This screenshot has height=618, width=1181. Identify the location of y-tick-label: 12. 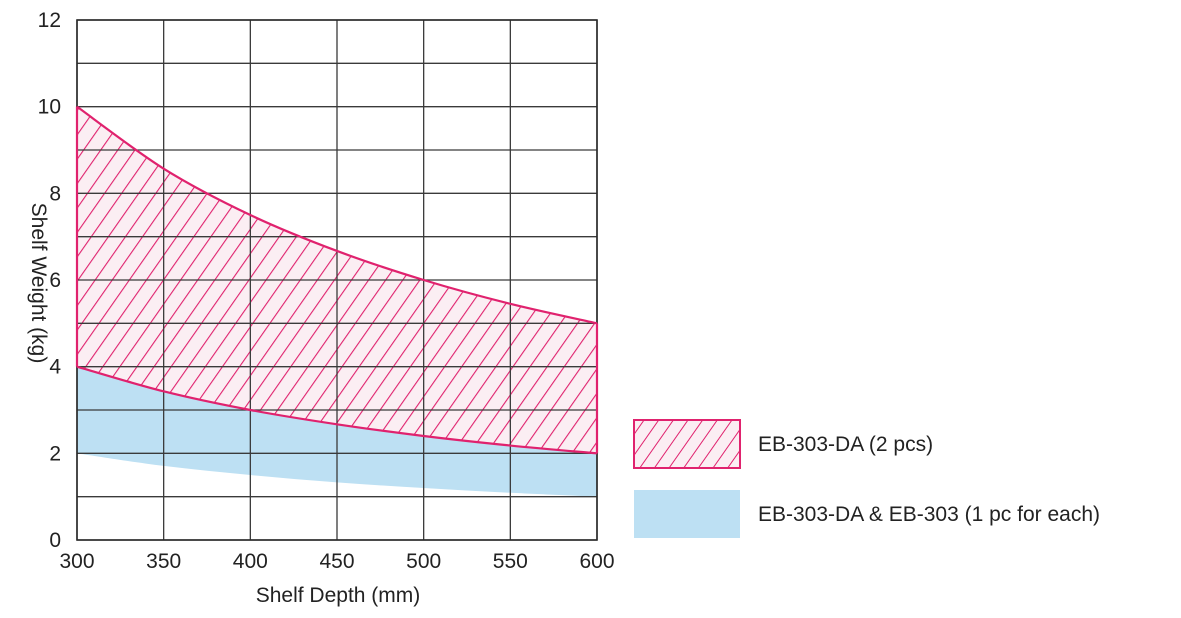
(49, 20).